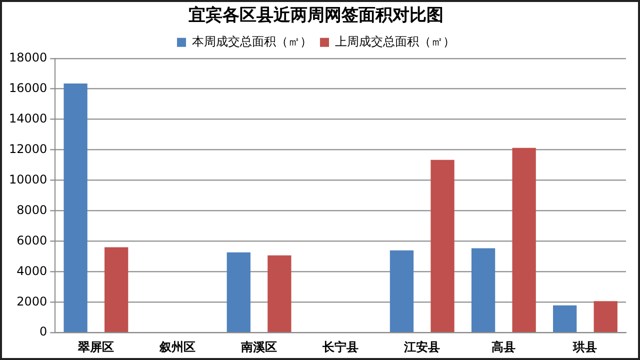 Image resolution: width=640 pixels, height=360 pixels. I want to click on y-tick-label: 12000, so click(28, 149).